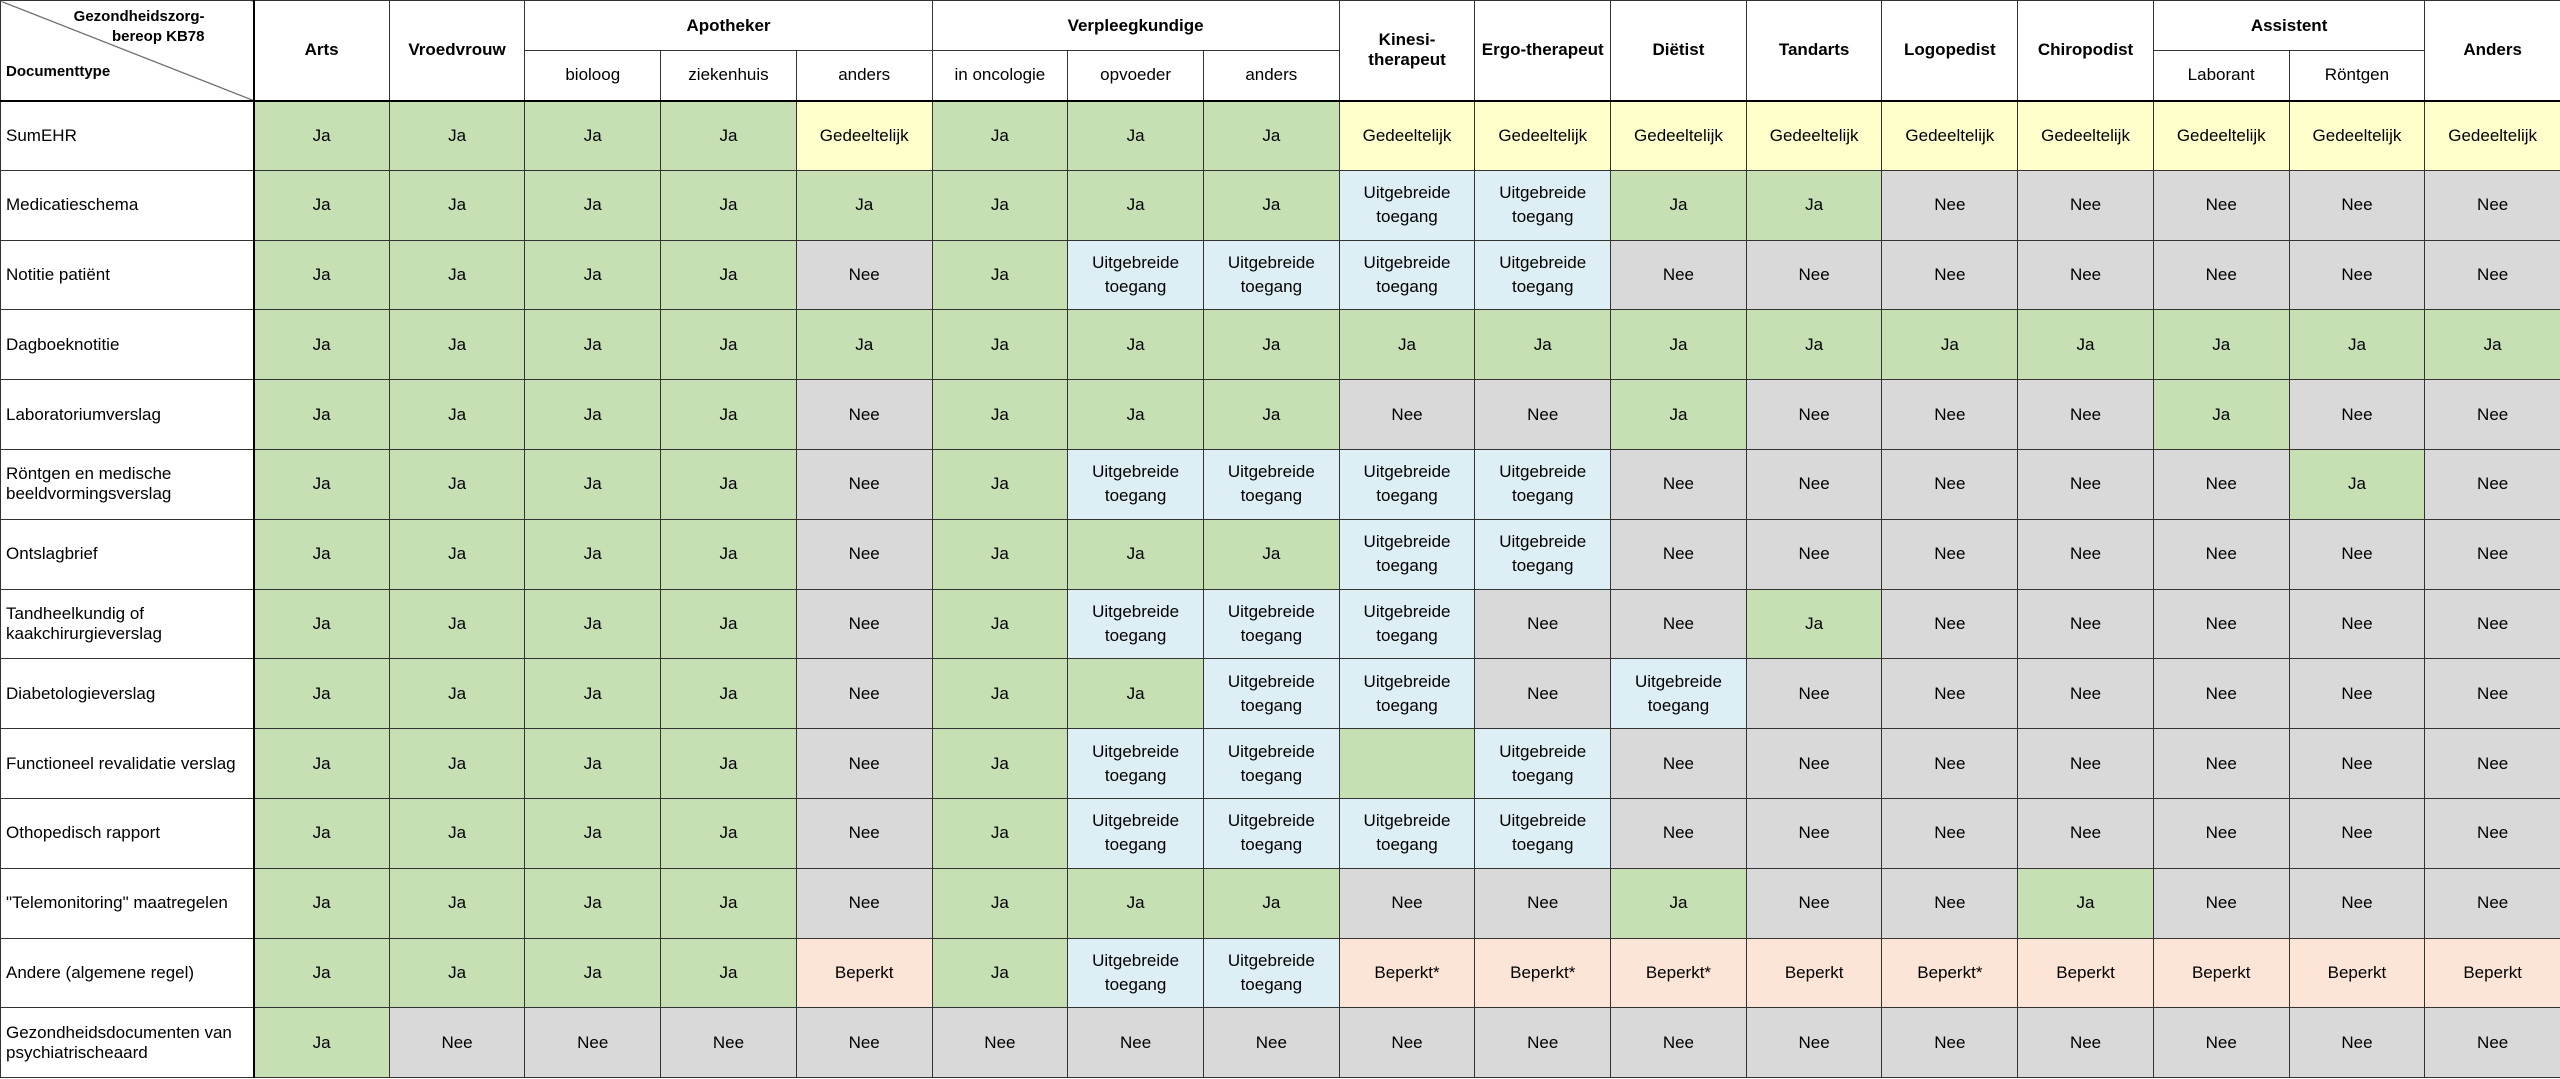 This screenshot has height=1079, width=2560. Describe the element at coordinates (2357, 973) in the screenshot. I see `access-cell: Beperkt` at that location.